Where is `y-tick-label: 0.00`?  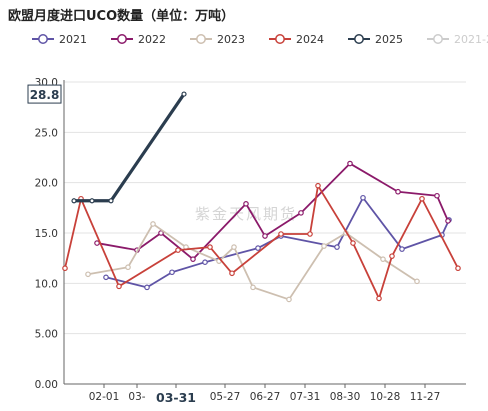 y-tick-label: 0.00 is located at coordinates (46, 385).